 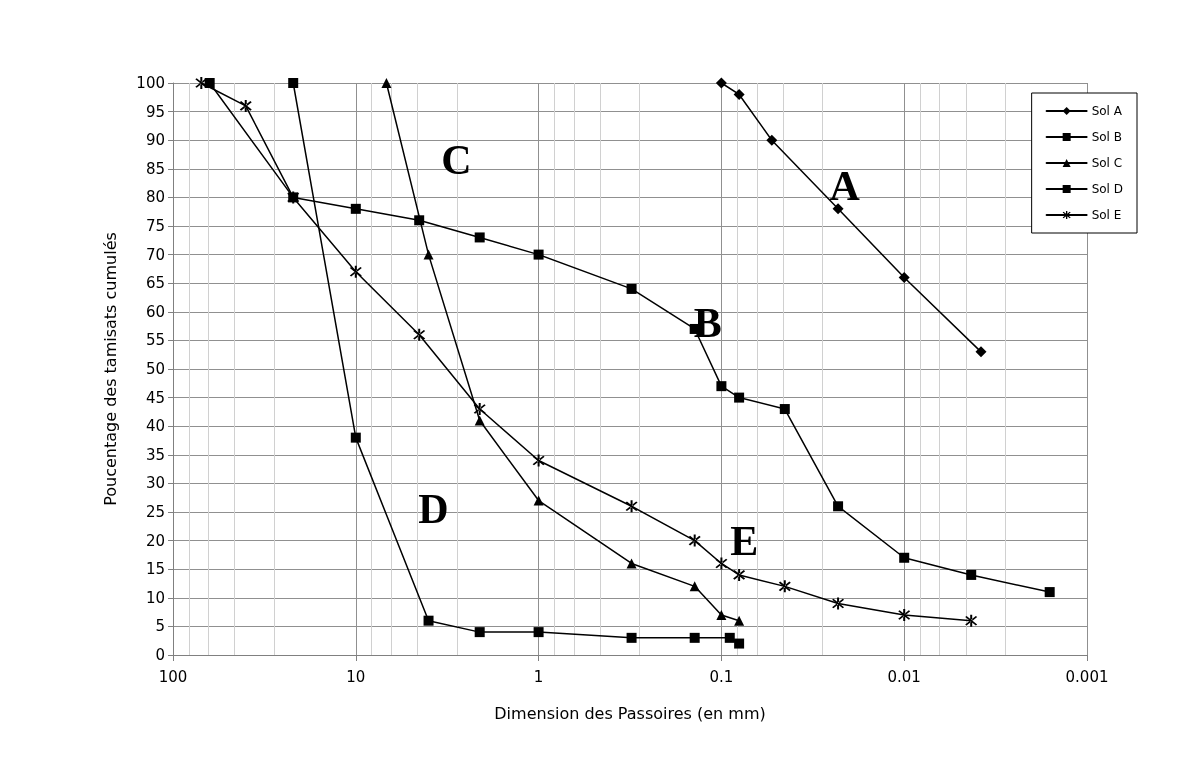 What do you see at coordinates (707, 323) in the screenshot?
I see `annotation: B` at bounding box center [707, 323].